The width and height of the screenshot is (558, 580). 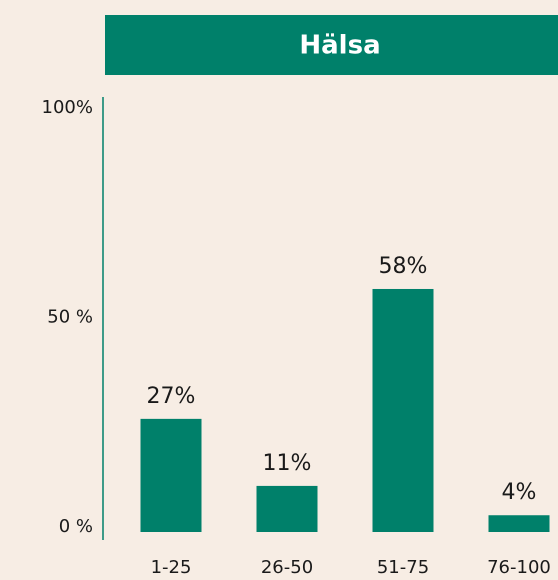 I want to click on y-tick-label: 100%, so click(x=67, y=107).